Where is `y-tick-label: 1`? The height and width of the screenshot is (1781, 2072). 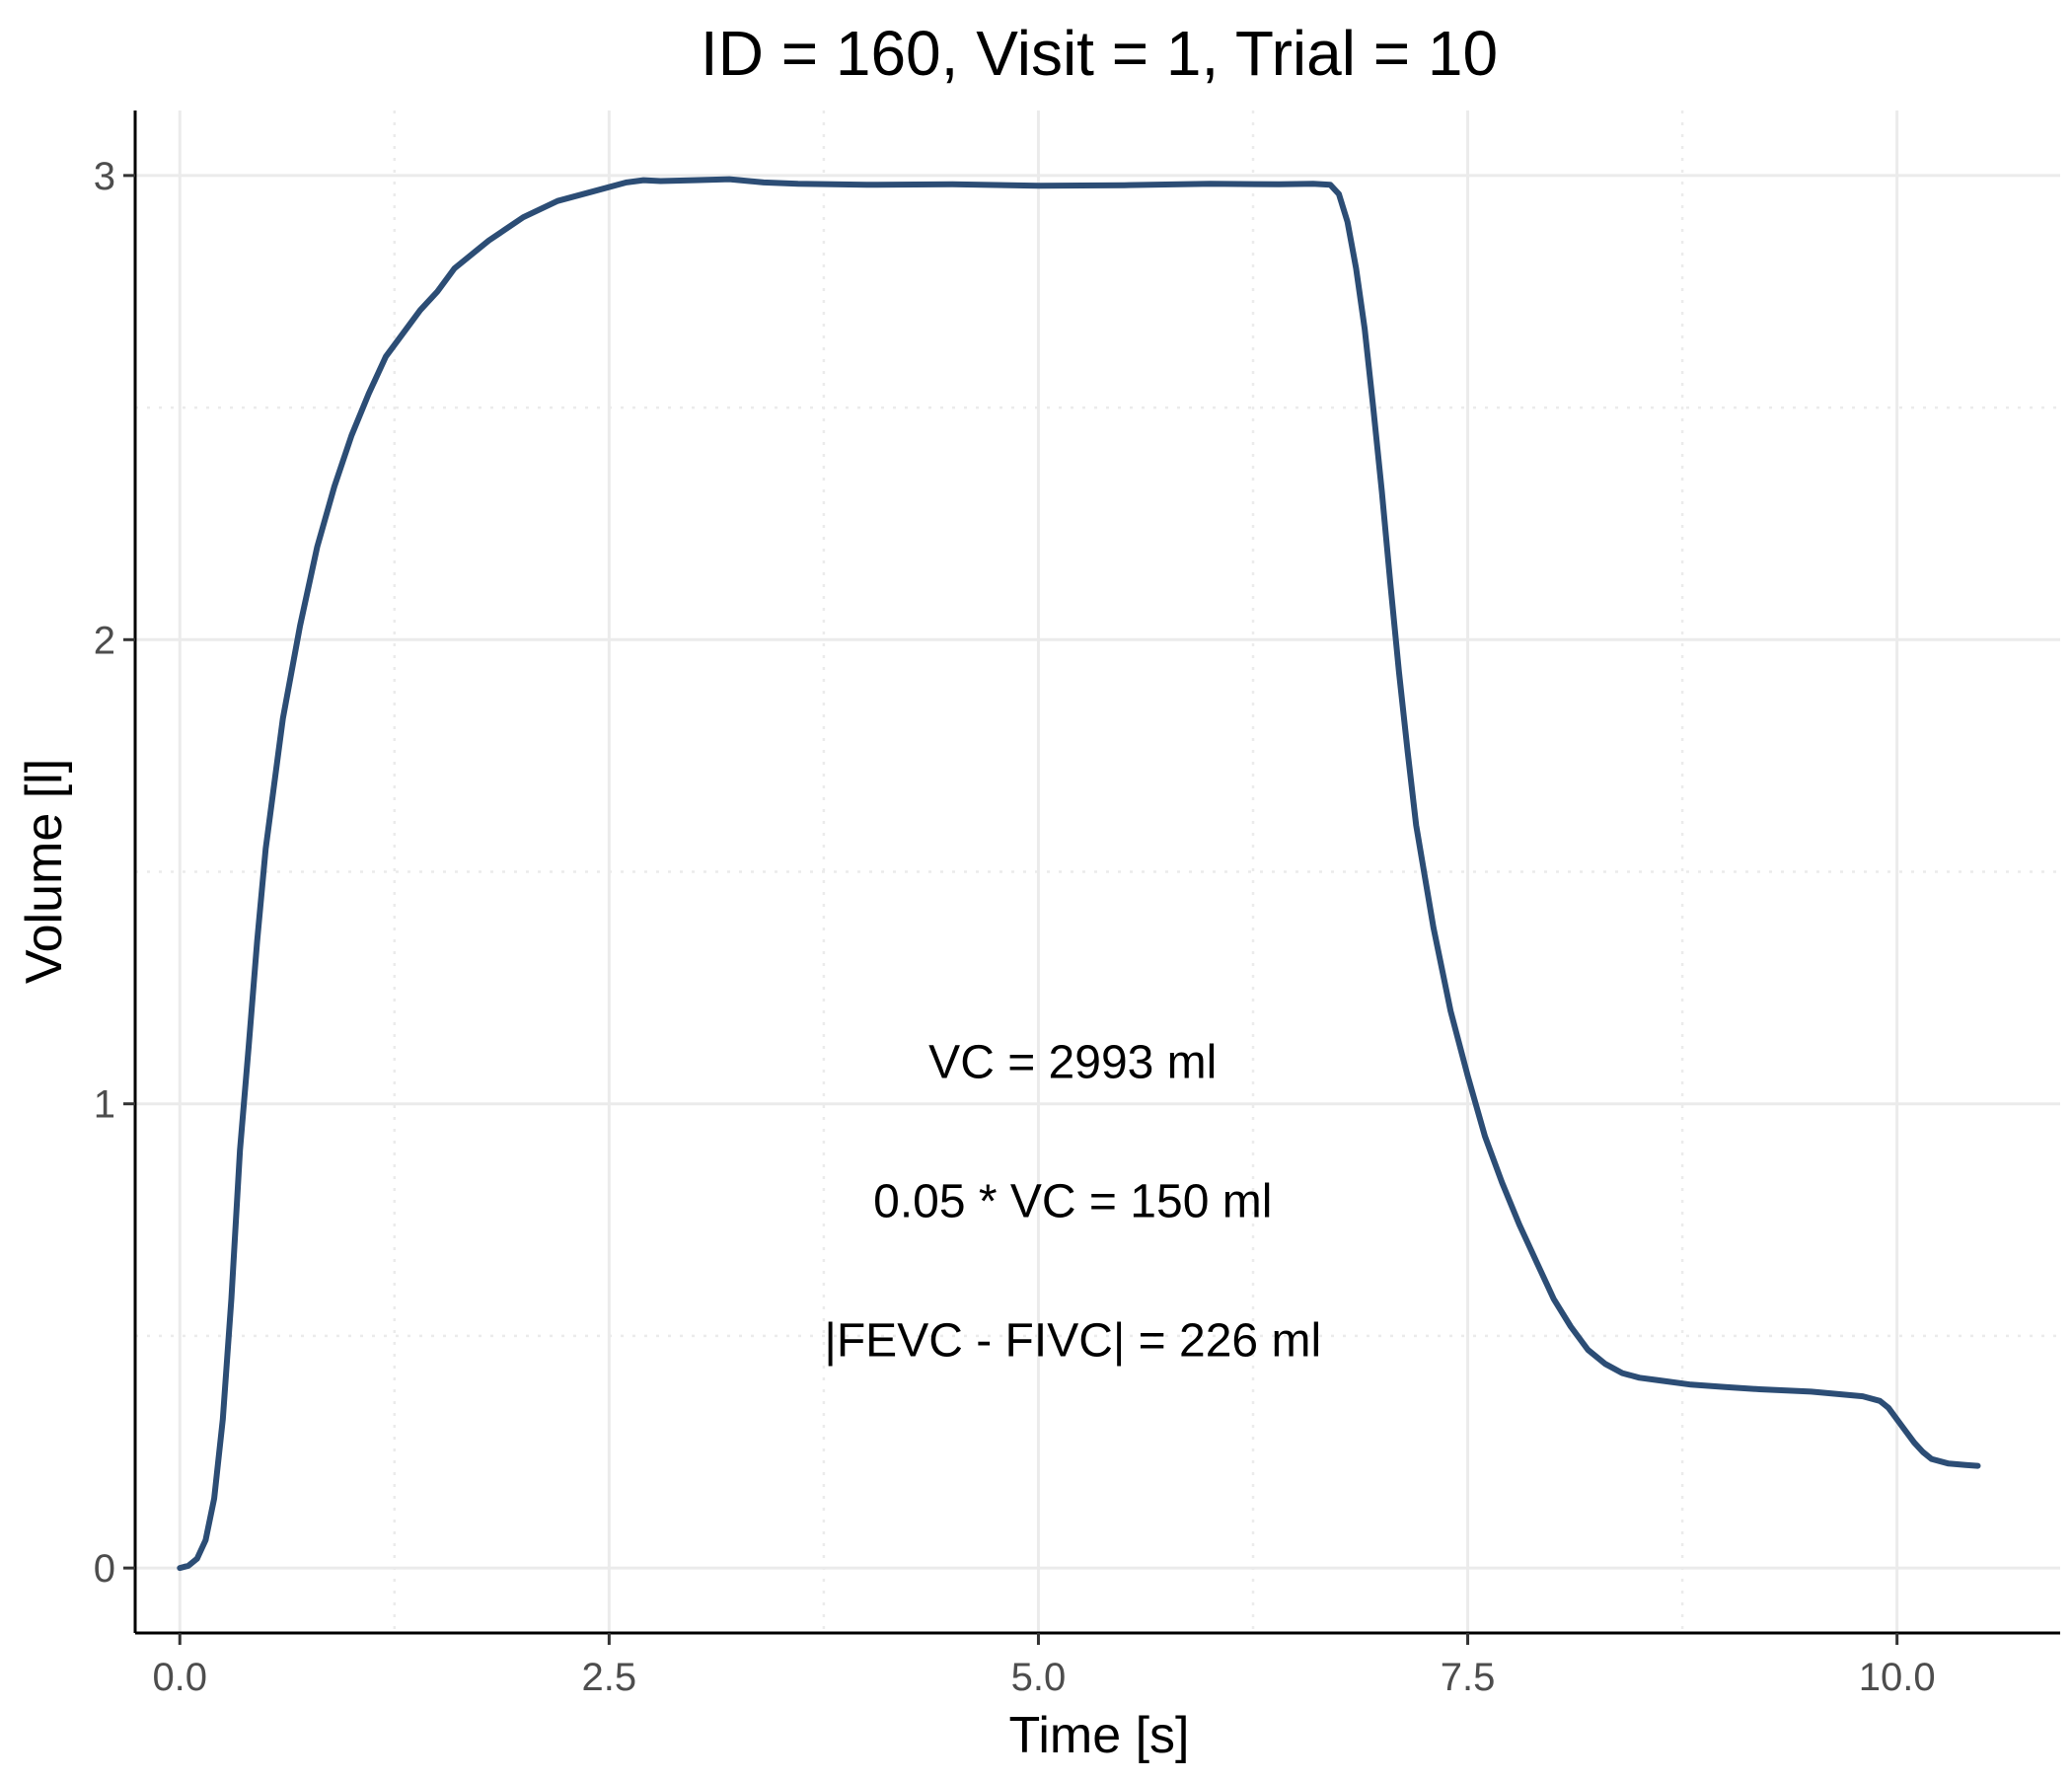
y-tick-label: 1 is located at coordinates (105, 1105).